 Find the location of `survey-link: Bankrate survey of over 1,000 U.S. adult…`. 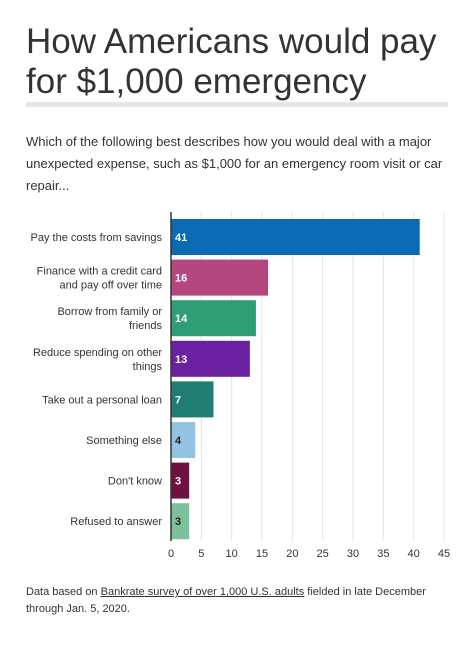

survey-link: Bankrate survey of over 1,000 U.S. adult… is located at coordinates (202, 592).